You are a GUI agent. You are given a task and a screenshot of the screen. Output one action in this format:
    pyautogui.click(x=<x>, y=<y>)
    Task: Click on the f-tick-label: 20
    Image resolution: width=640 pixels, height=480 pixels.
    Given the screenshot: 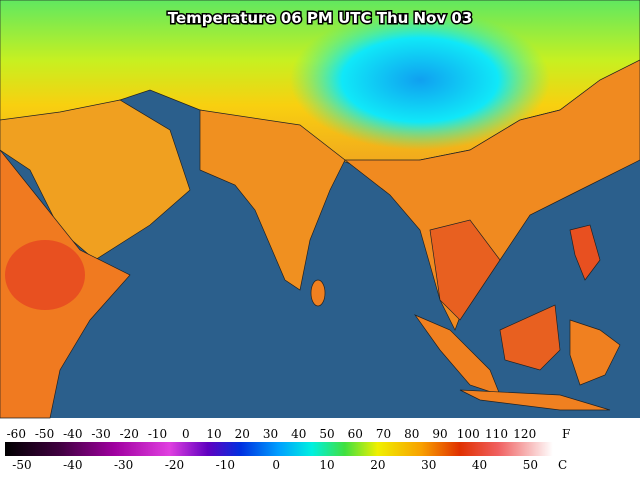 What is the action you would take?
    pyautogui.click(x=242, y=434)
    